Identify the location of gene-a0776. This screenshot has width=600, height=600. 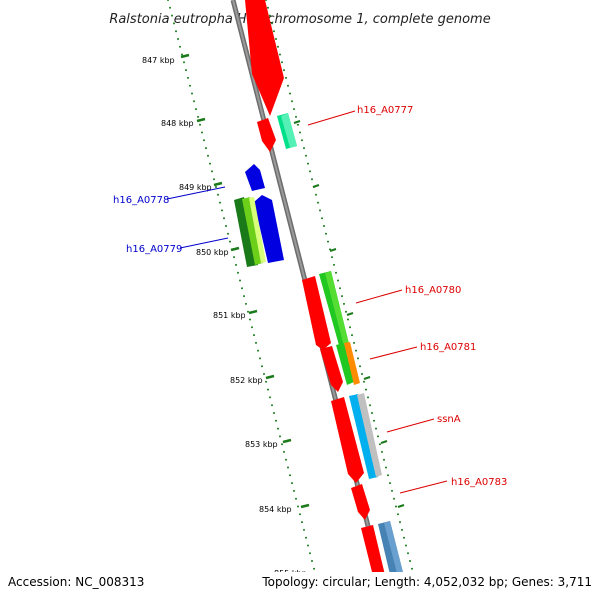
(264, 58).